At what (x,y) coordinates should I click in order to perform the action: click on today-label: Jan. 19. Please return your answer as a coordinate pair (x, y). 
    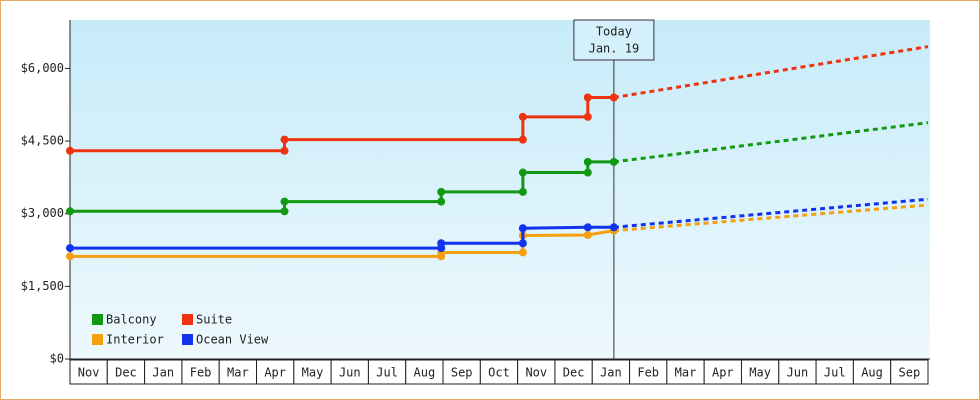
    Looking at the image, I should click on (614, 49).